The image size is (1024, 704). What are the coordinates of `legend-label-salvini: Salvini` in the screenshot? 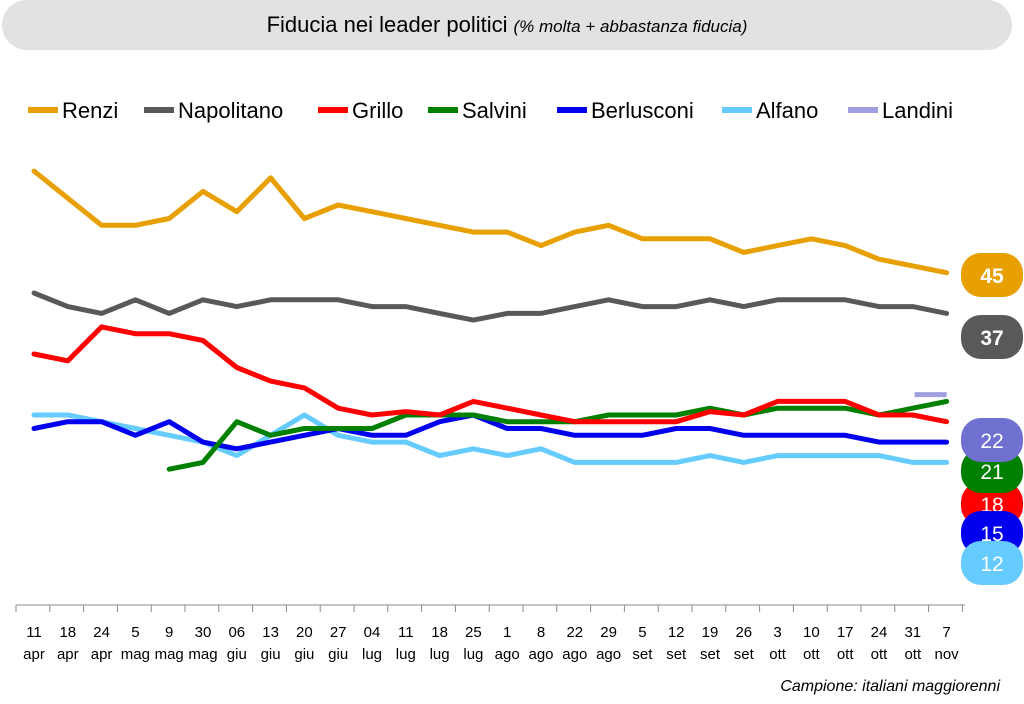 It's located at (494, 110).